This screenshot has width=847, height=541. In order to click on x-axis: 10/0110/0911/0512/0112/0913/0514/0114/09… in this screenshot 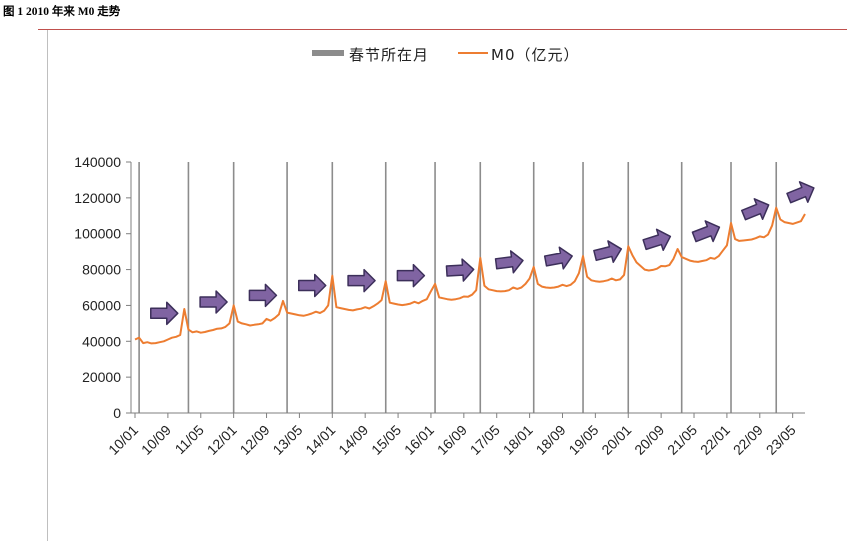, I will do `click(455, 435)`.